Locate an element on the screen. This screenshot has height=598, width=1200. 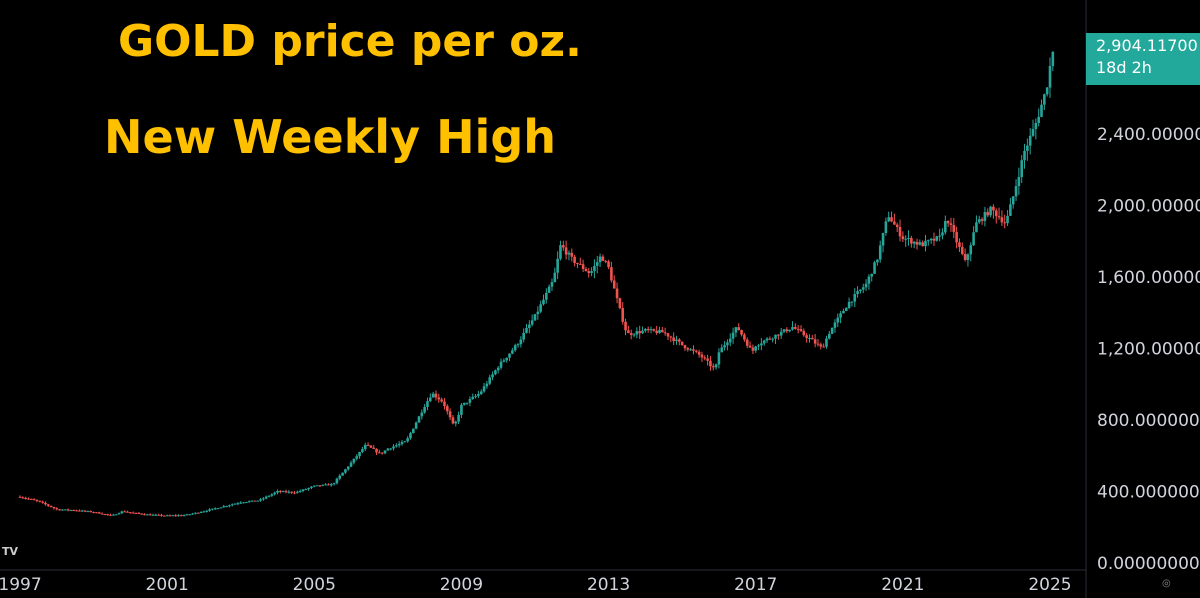
tradingview-logo-icon: TV is located at coordinates (10, 551).